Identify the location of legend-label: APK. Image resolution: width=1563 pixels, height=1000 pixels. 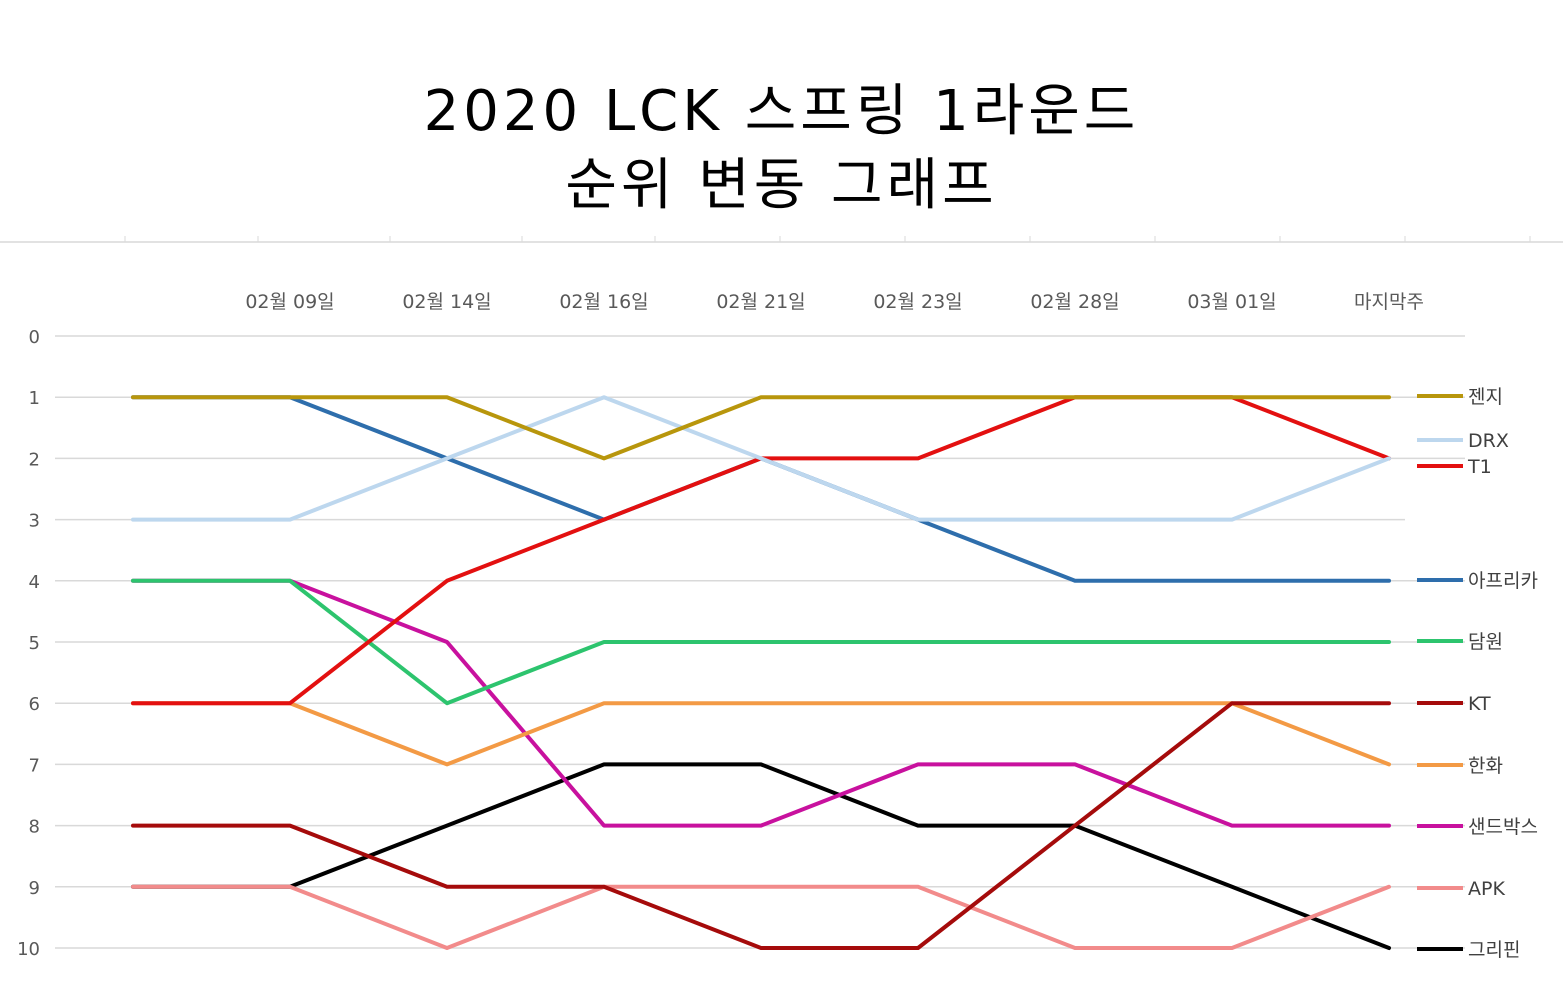
(1486, 889).